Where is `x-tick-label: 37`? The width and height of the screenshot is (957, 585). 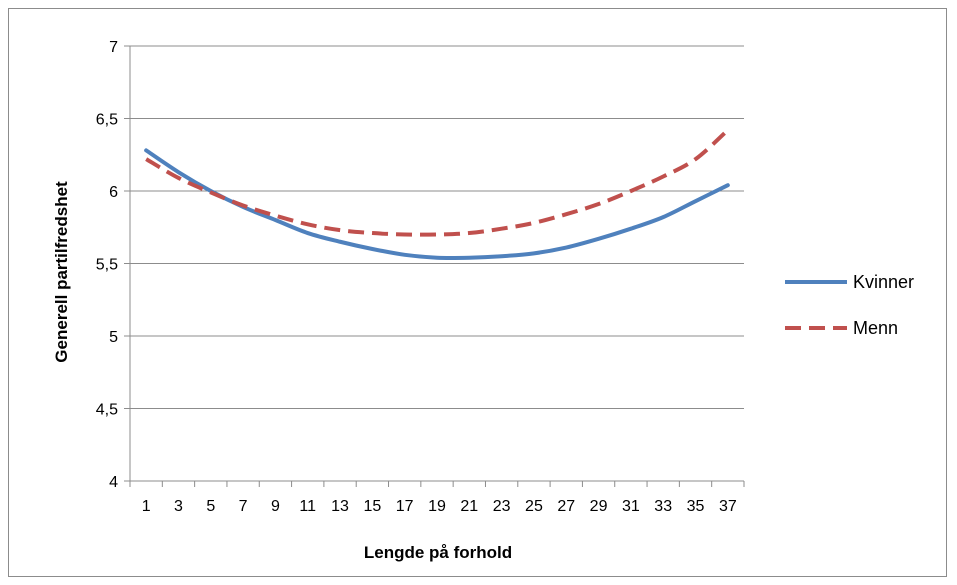 x-tick-label: 37 is located at coordinates (728, 506).